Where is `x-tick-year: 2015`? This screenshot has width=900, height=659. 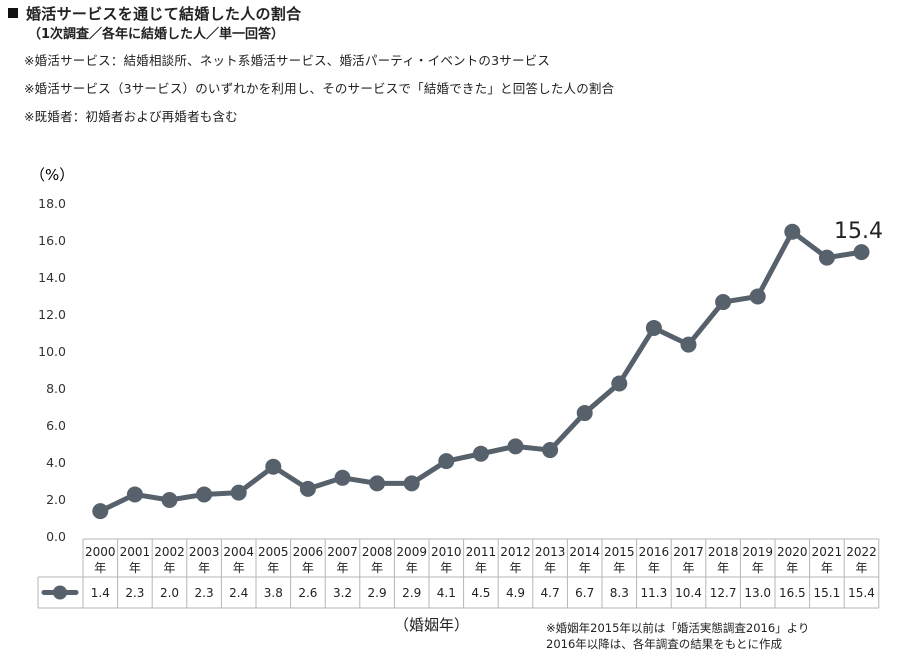
x-tick-year: 2015 is located at coordinates (619, 552).